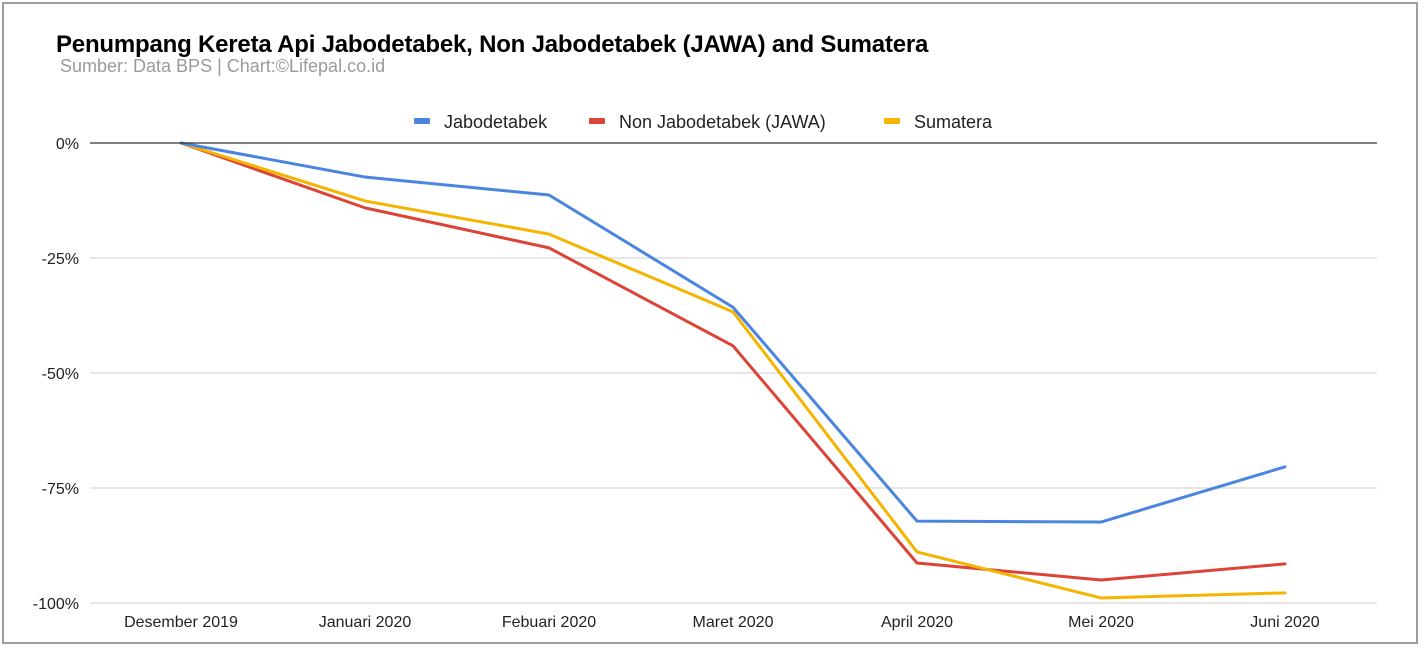 Image resolution: width=1424 pixels, height=650 pixels. Describe the element at coordinates (60, 259) in the screenshot. I see `y-tick-label: -25%` at that location.